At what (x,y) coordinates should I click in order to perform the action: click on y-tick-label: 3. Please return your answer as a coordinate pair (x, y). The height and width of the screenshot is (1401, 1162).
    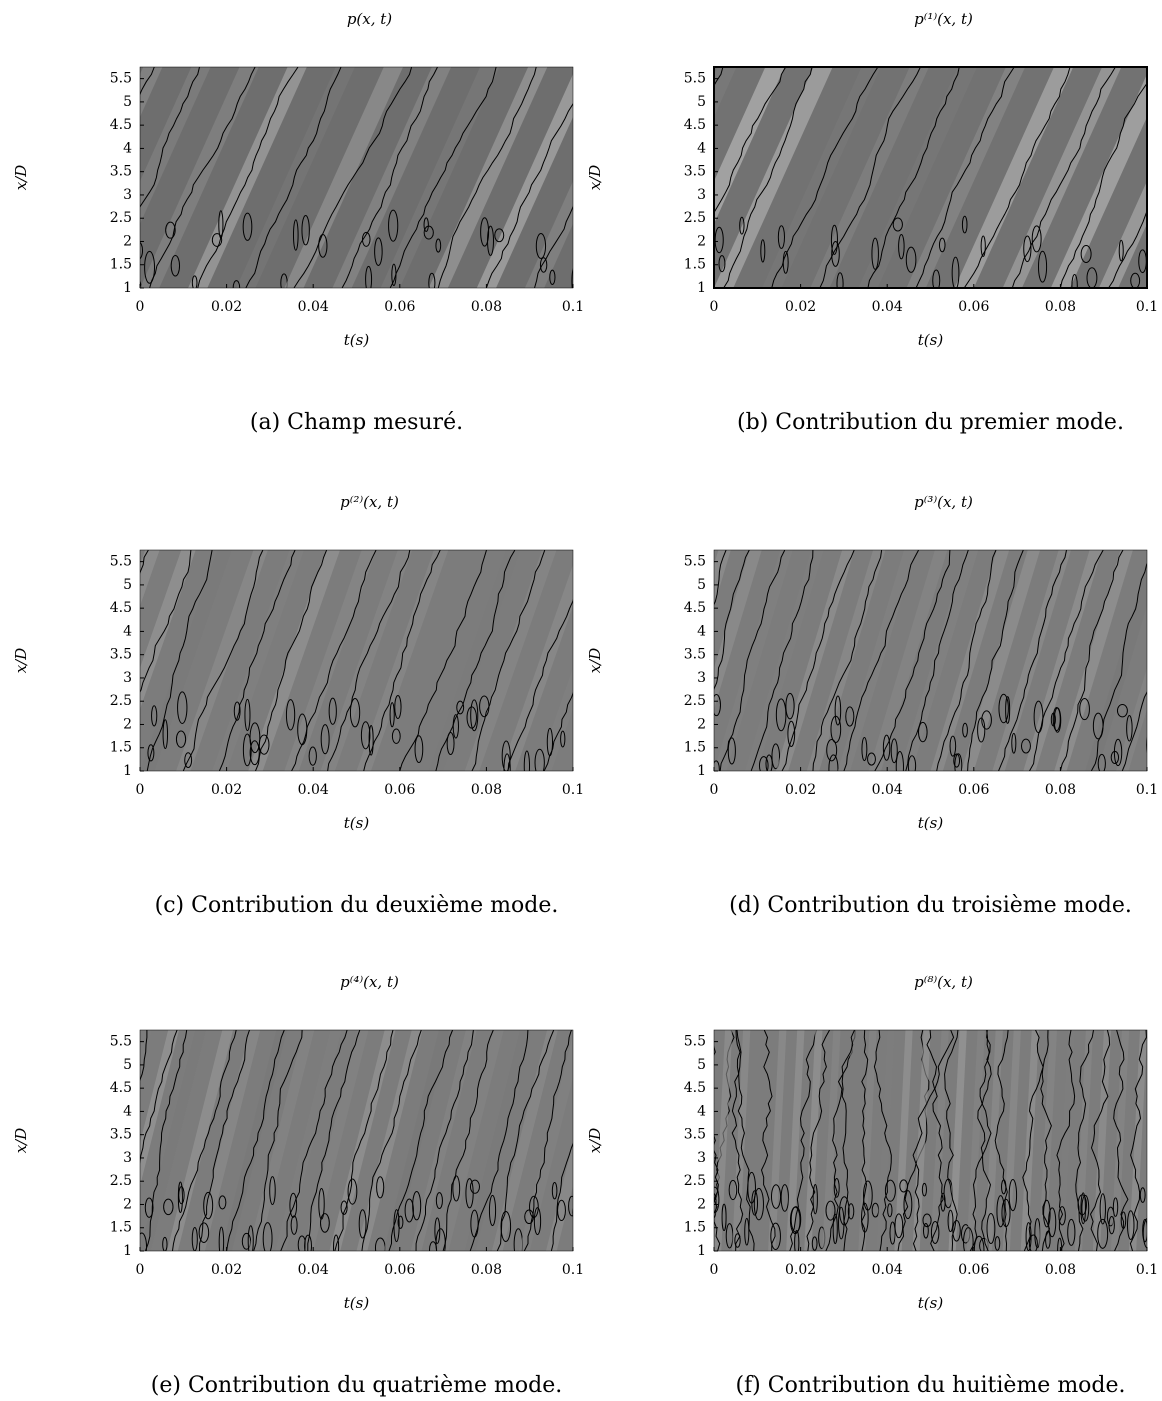
    Looking at the image, I should click on (127, 1158).